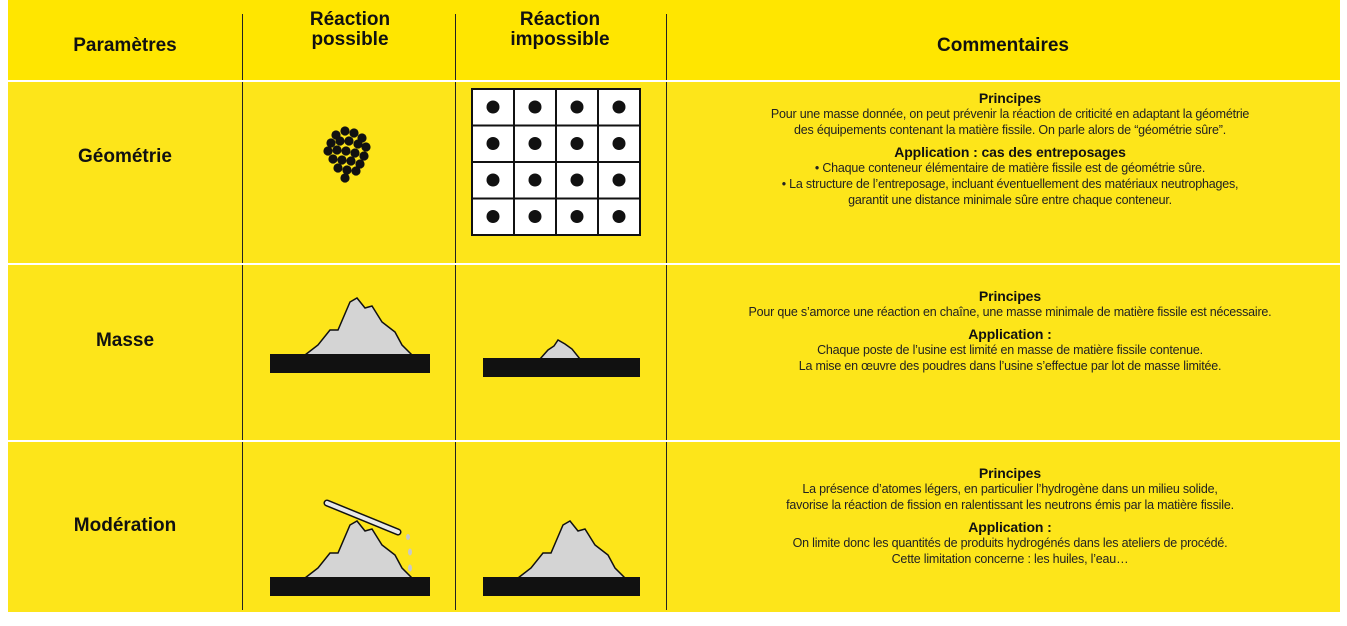 Image resolution: width=1347 pixels, height=626 pixels. I want to click on small-mass, so click(561, 358).